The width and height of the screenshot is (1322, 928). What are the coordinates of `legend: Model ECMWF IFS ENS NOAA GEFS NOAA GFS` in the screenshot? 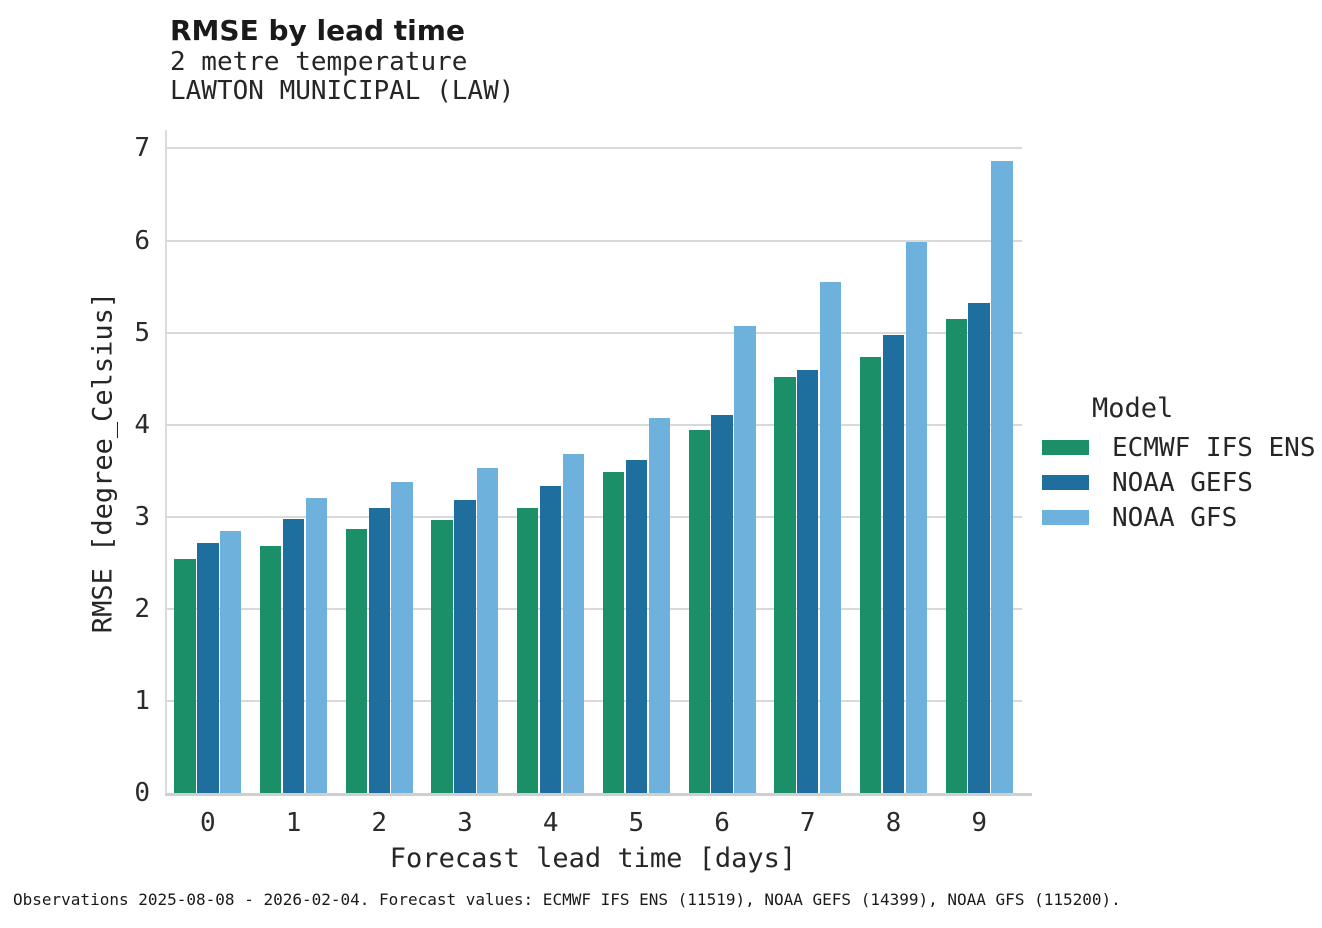 It's located at (1180, 464).